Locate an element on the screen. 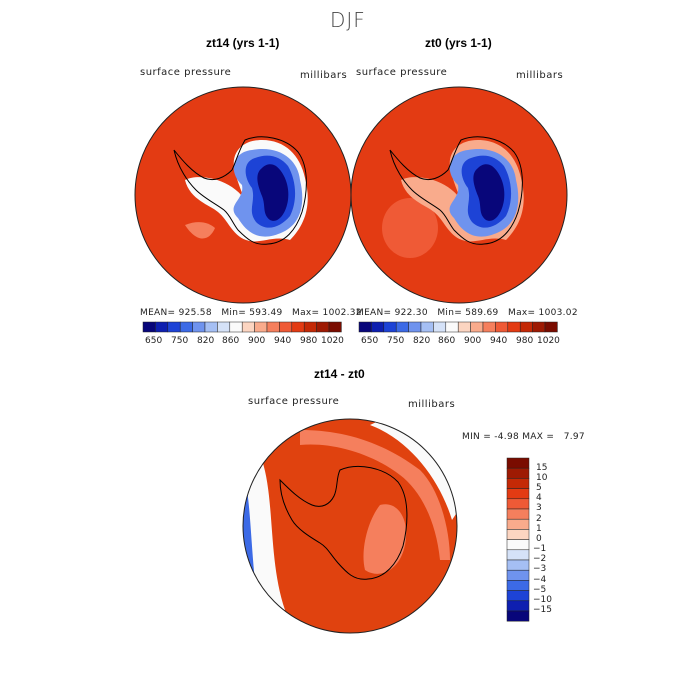 The height and width of the screenshot is (700, 700). colorbar-panel2 is located at coordinates (458, 327).